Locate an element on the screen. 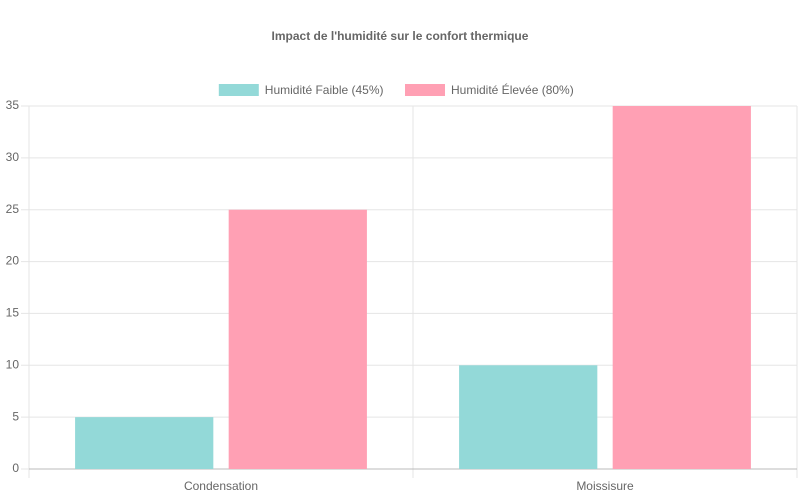 This screenshot has width=800, height=500. x-tick-label: Condensation is located at coordinates (221, 486).